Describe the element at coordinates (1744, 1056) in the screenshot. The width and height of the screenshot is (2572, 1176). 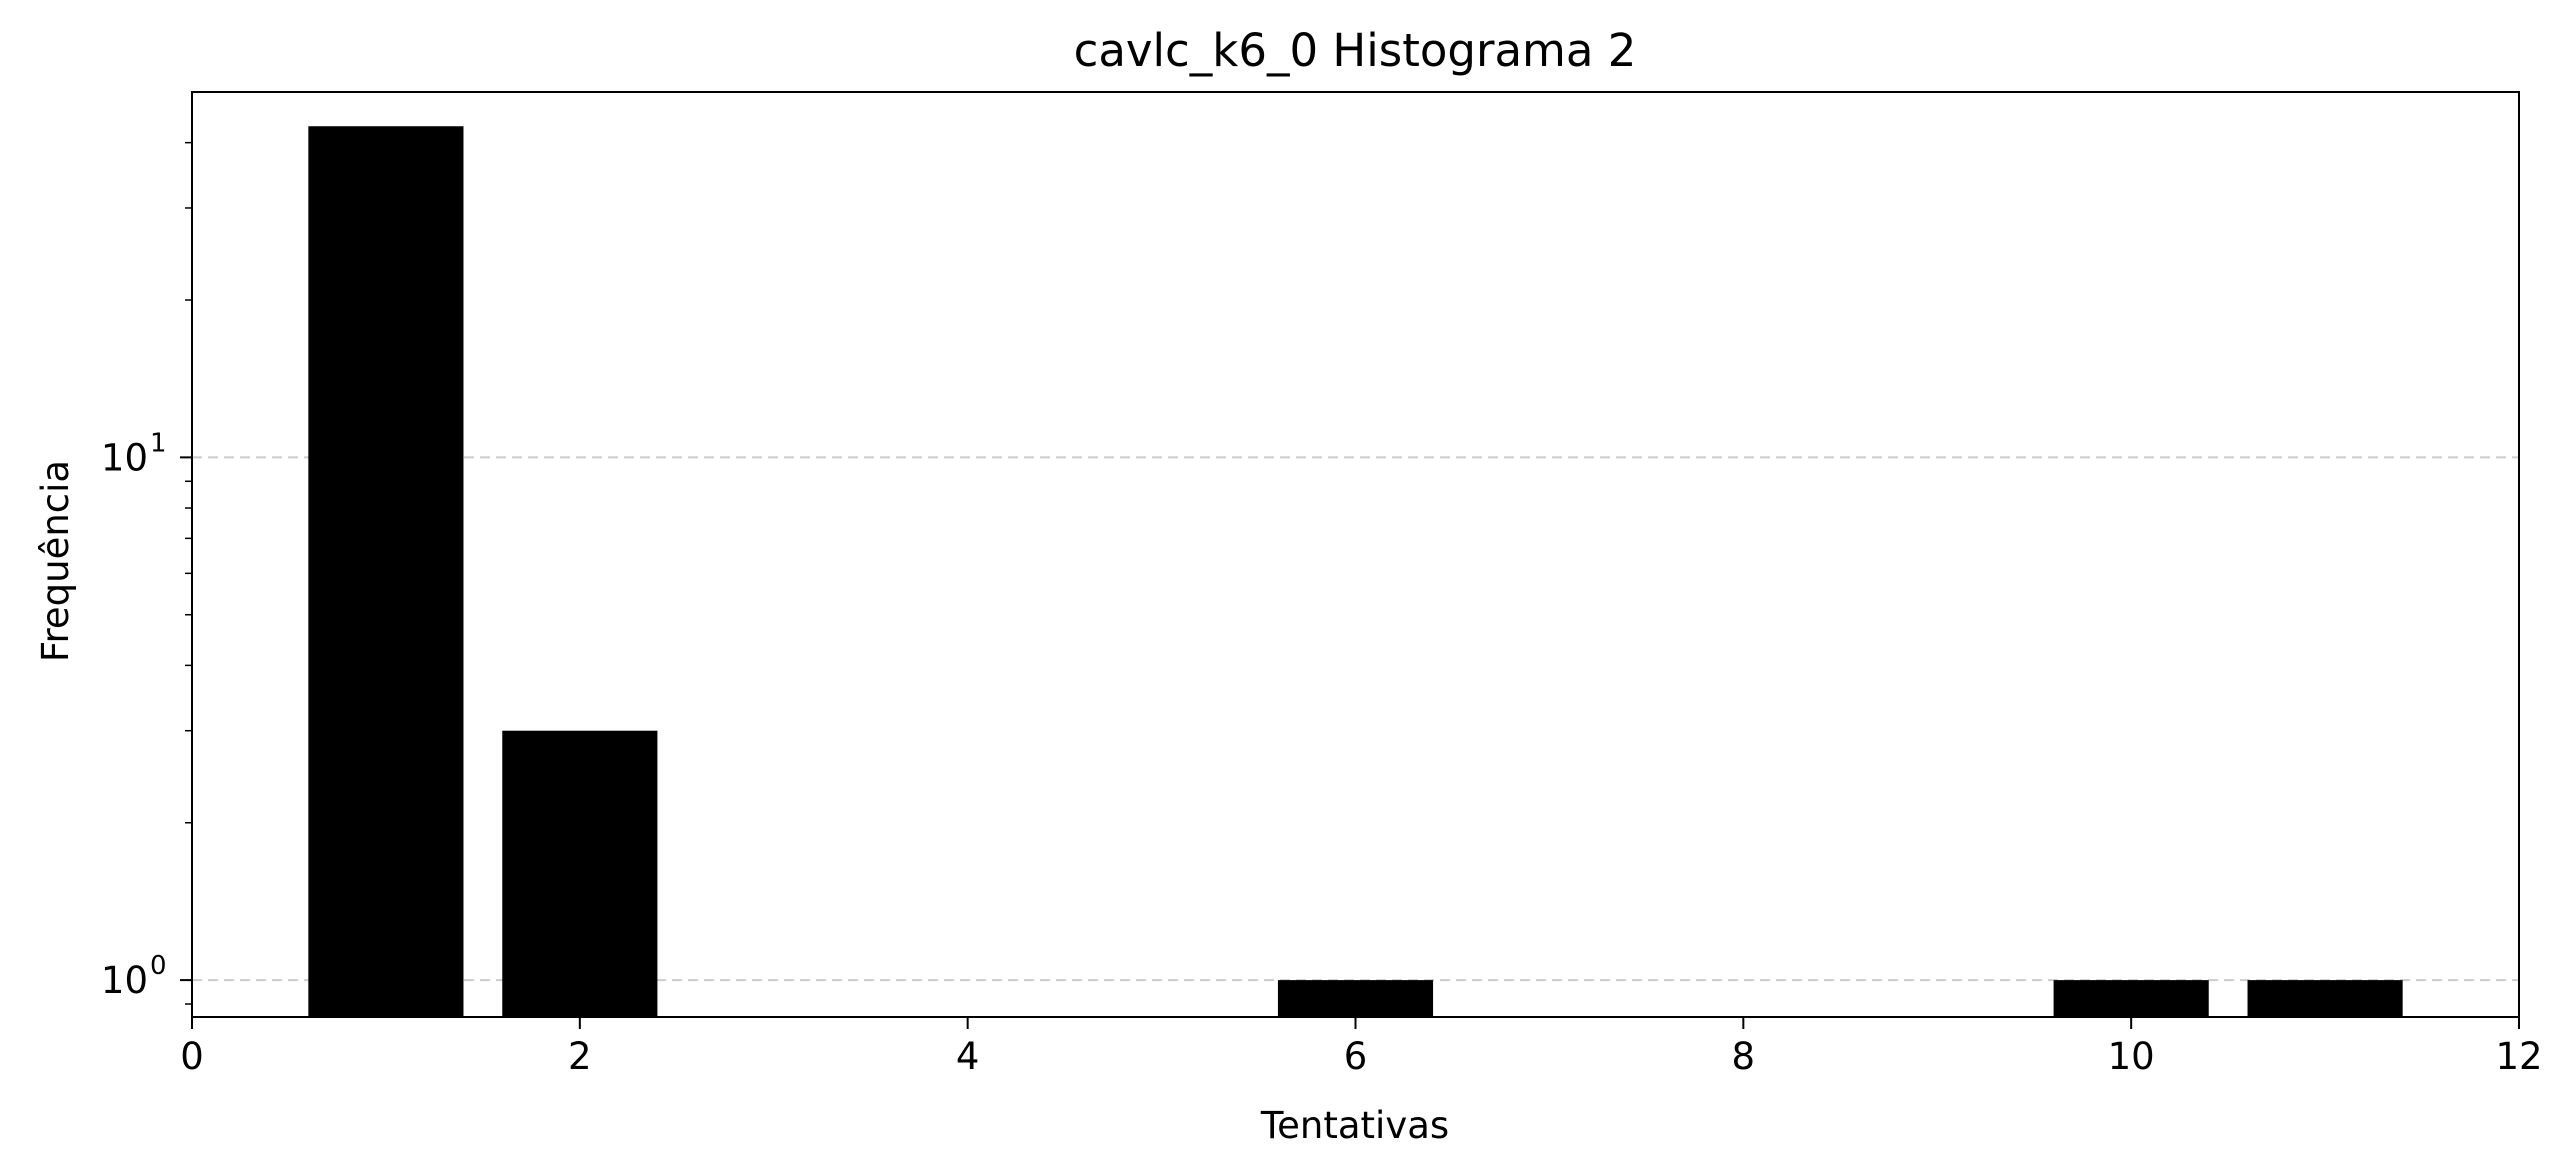
I see `x-tick-label-8: 8` at that location.